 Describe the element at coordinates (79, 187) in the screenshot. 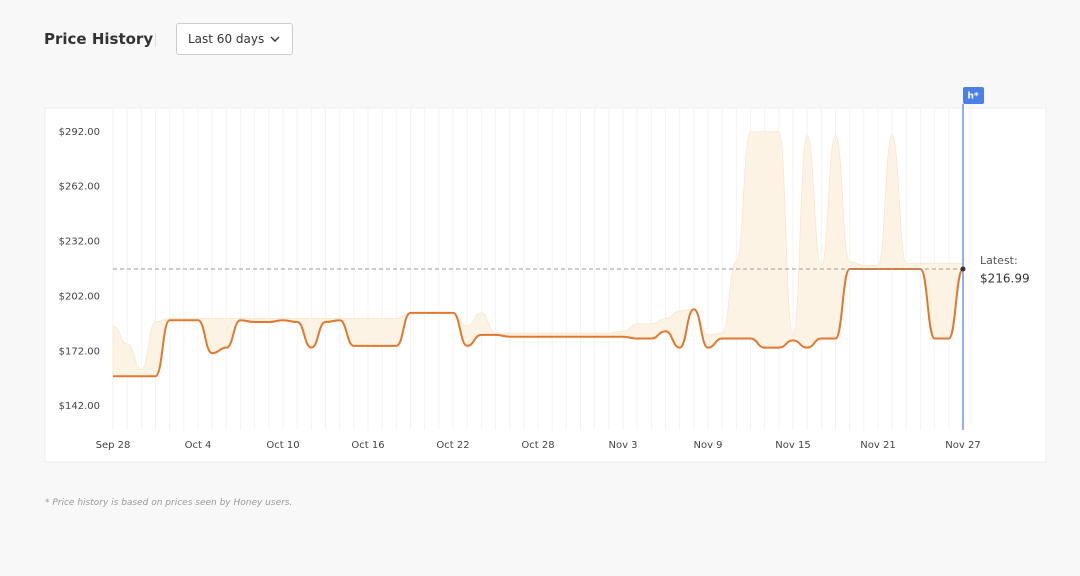

I see `y-tick-label: $262.00` at that location.